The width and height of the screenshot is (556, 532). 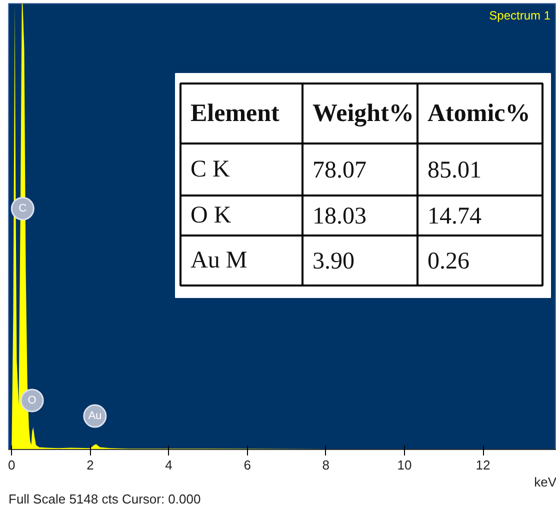 I want to click on x-tick-label: 6, so click(x=247, y=465).